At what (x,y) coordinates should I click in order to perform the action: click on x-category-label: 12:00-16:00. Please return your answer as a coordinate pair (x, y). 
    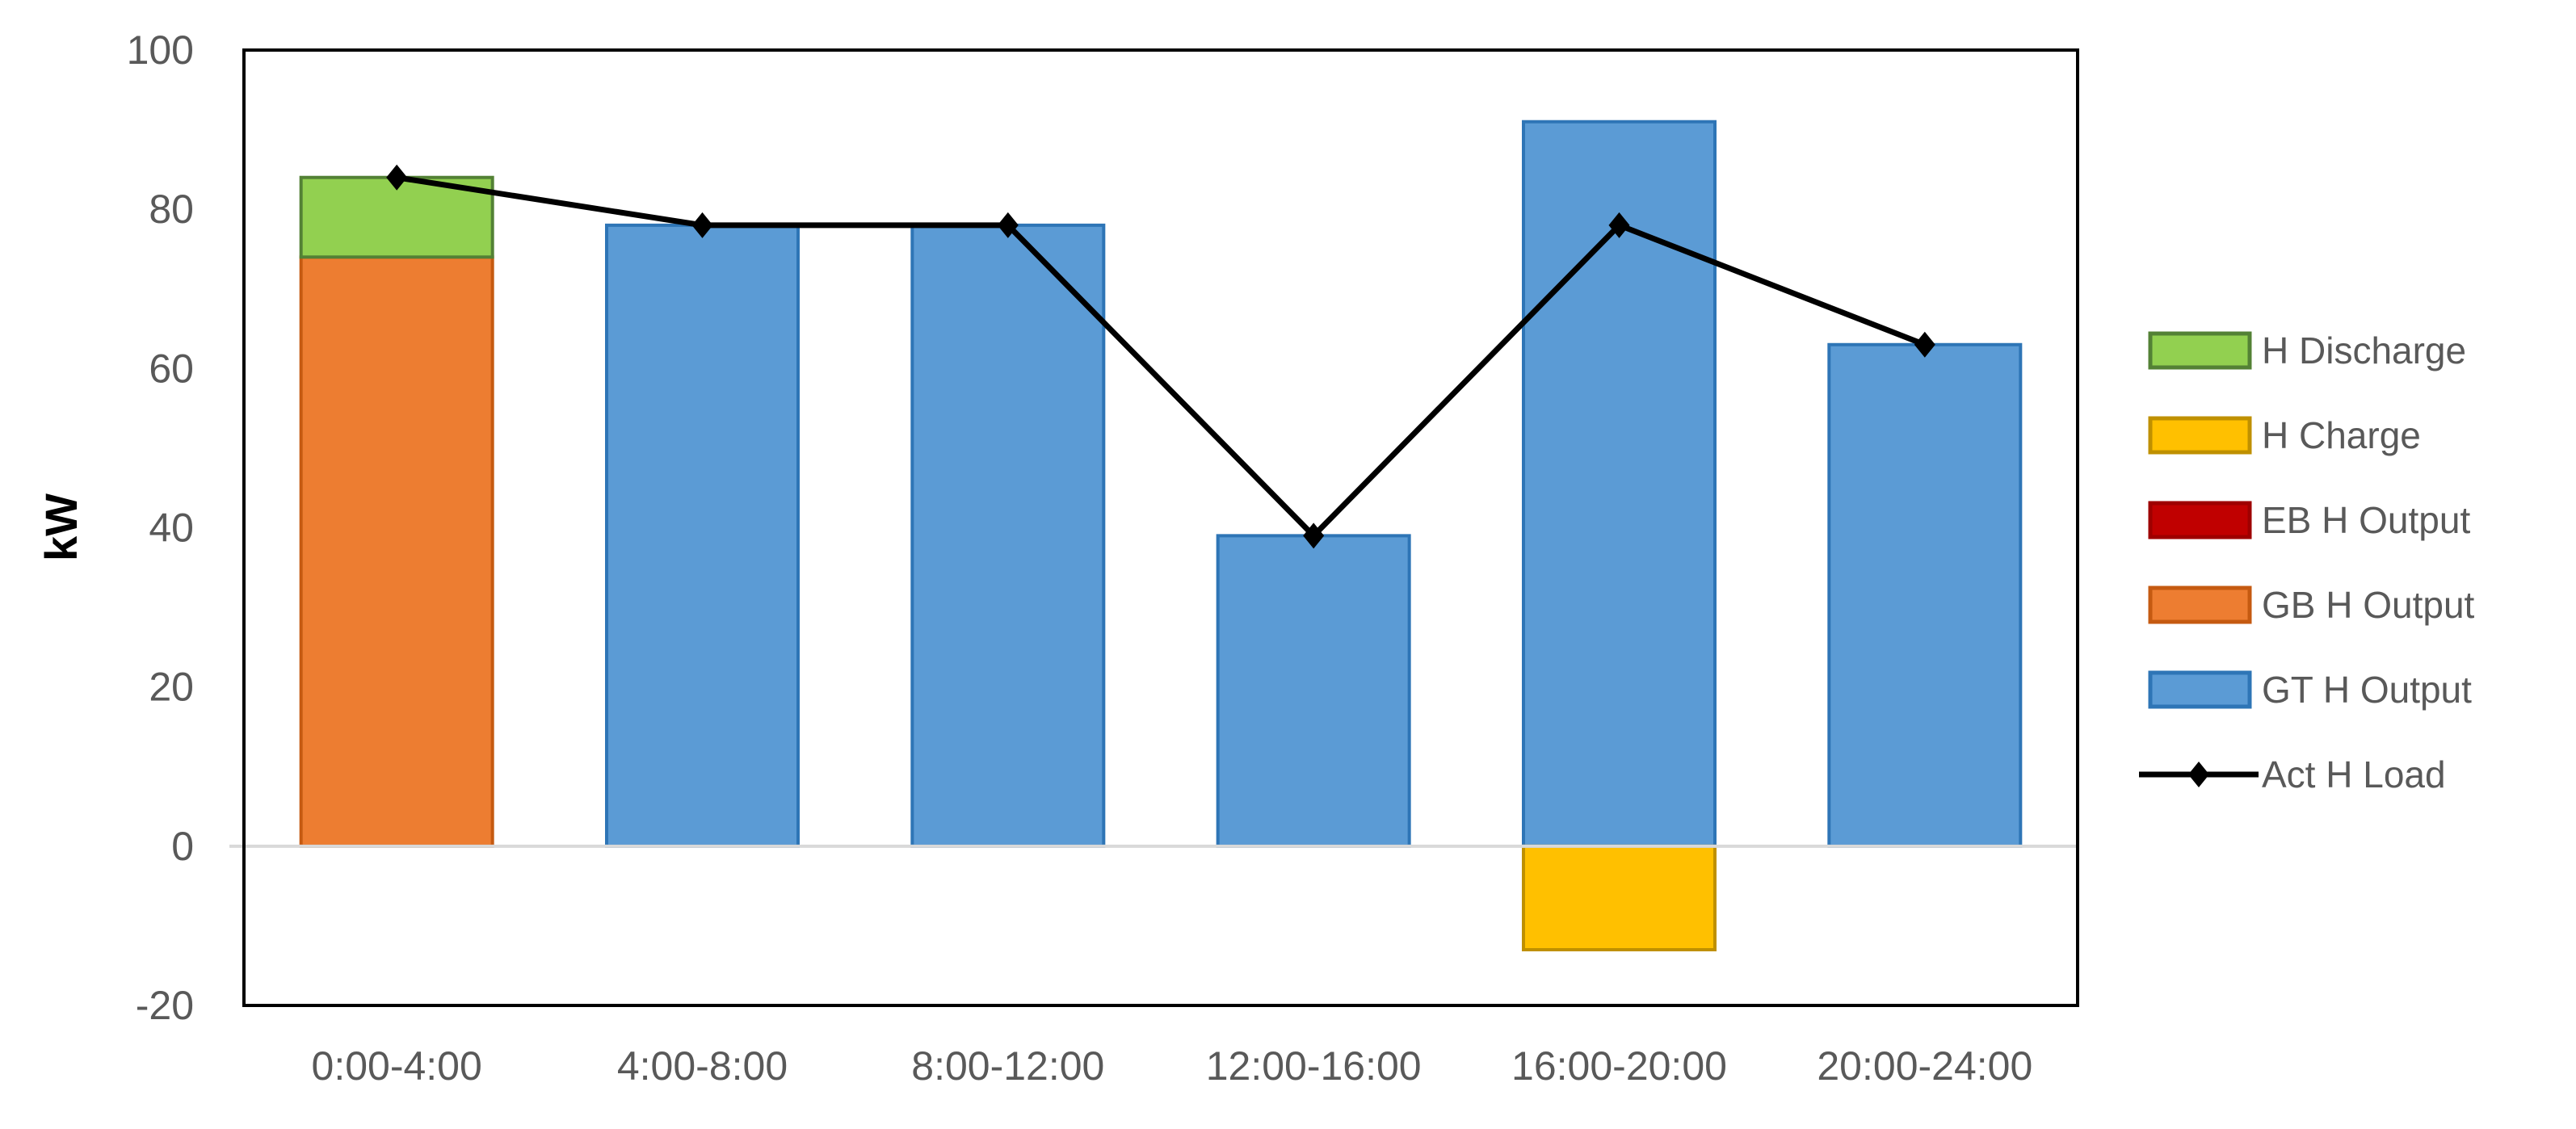
    Looking at the image, I should click on (1314, 1066).